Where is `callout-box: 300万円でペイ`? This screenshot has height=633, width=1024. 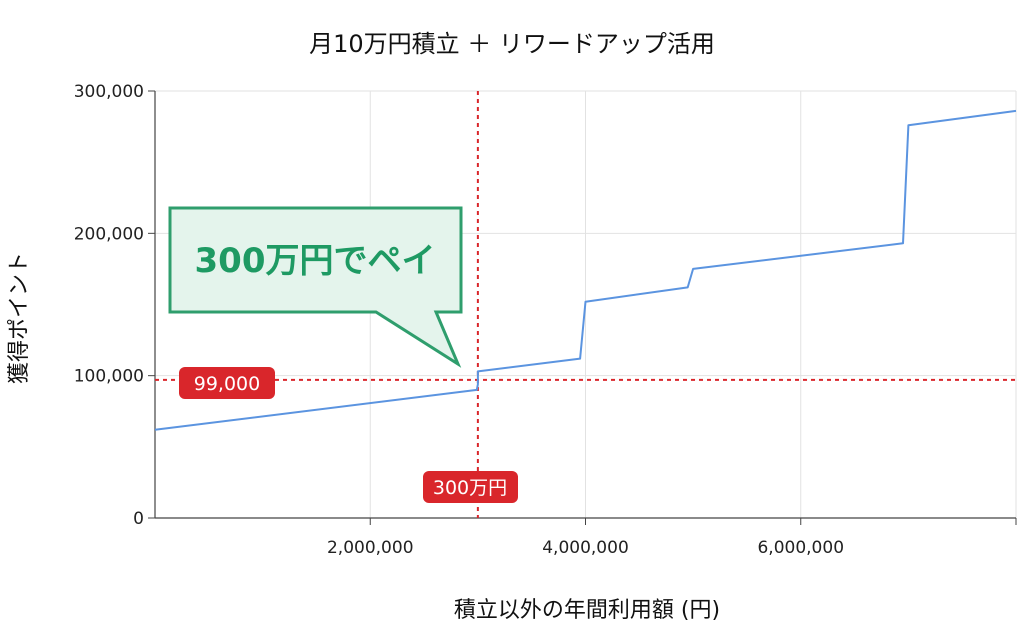
callout-box: 300万円でペイ is located at coordinates (315, 287).